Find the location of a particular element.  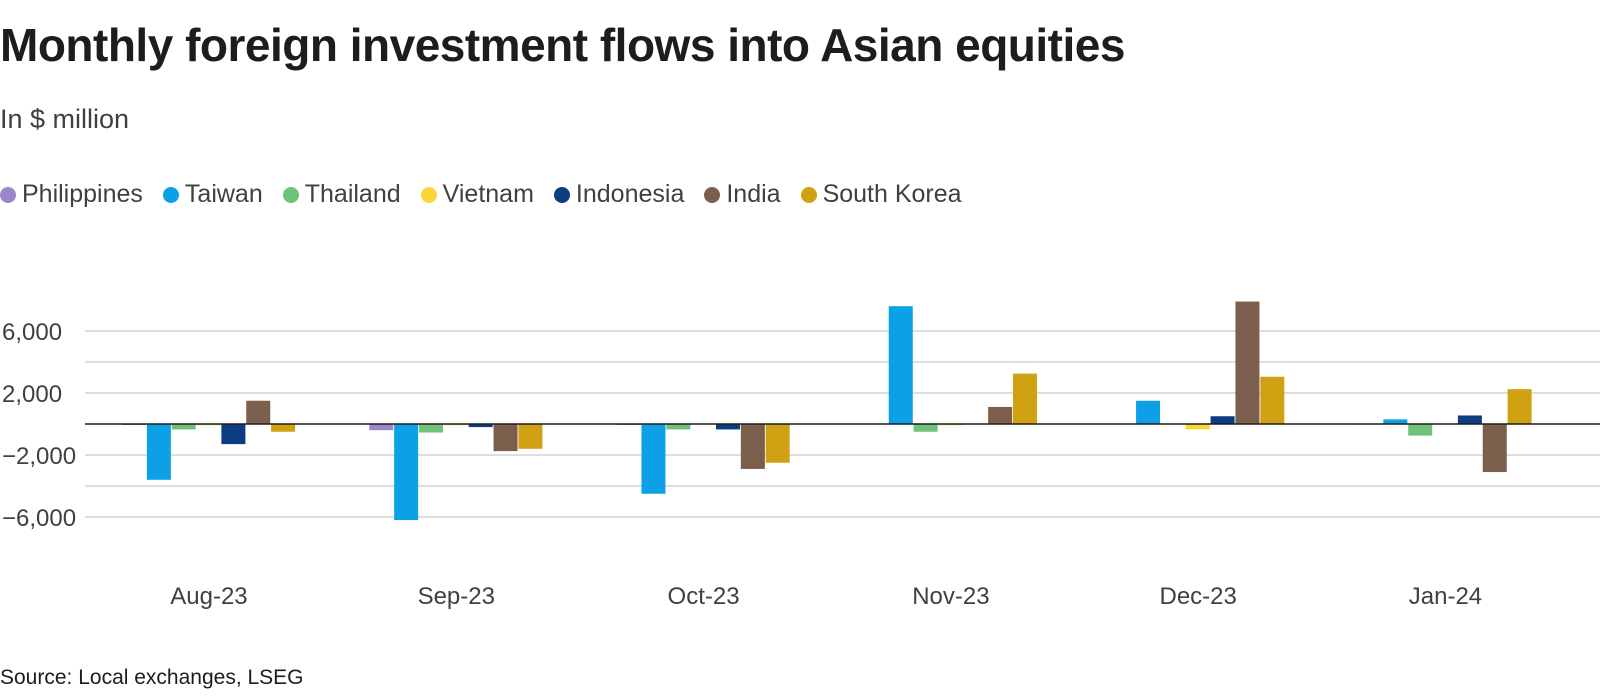

legend-label: Indonesia is located at coordinates (630, 194).